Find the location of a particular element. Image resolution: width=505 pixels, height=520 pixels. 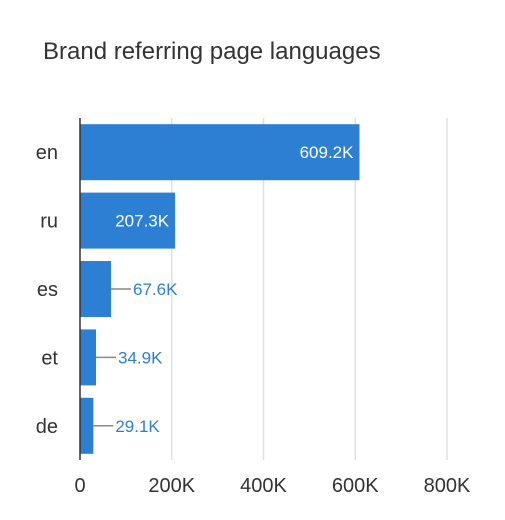

x-tick-label: 0 is located at coordinates (79, 486).